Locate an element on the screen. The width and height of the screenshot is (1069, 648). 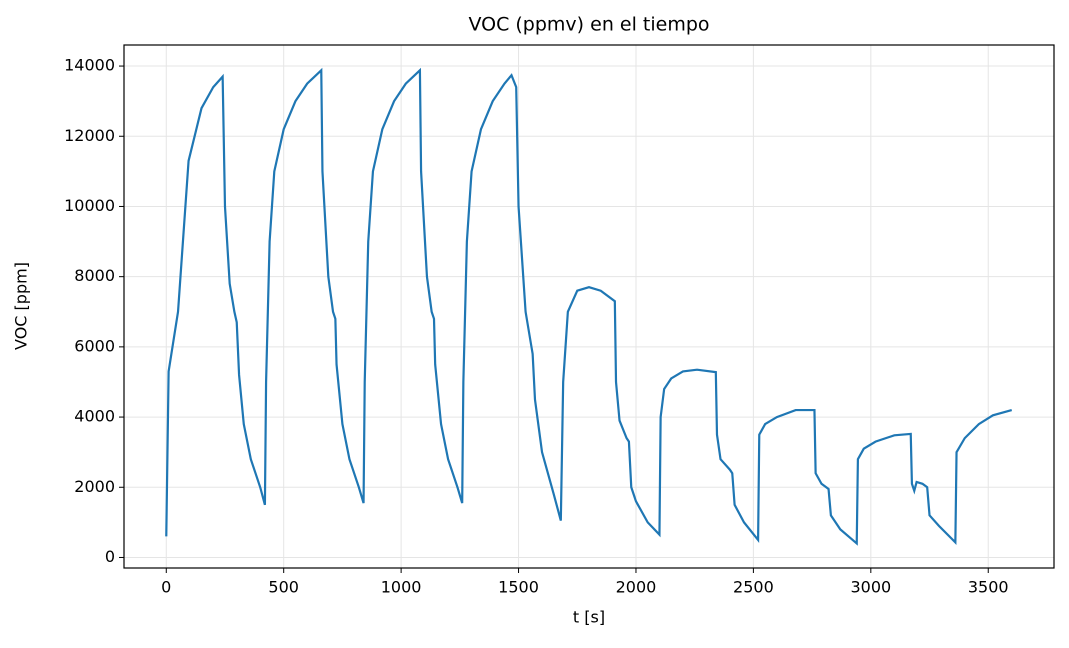
chart-title: VOC (ppmv) en el tiempo is located at coordinates (588, 25).